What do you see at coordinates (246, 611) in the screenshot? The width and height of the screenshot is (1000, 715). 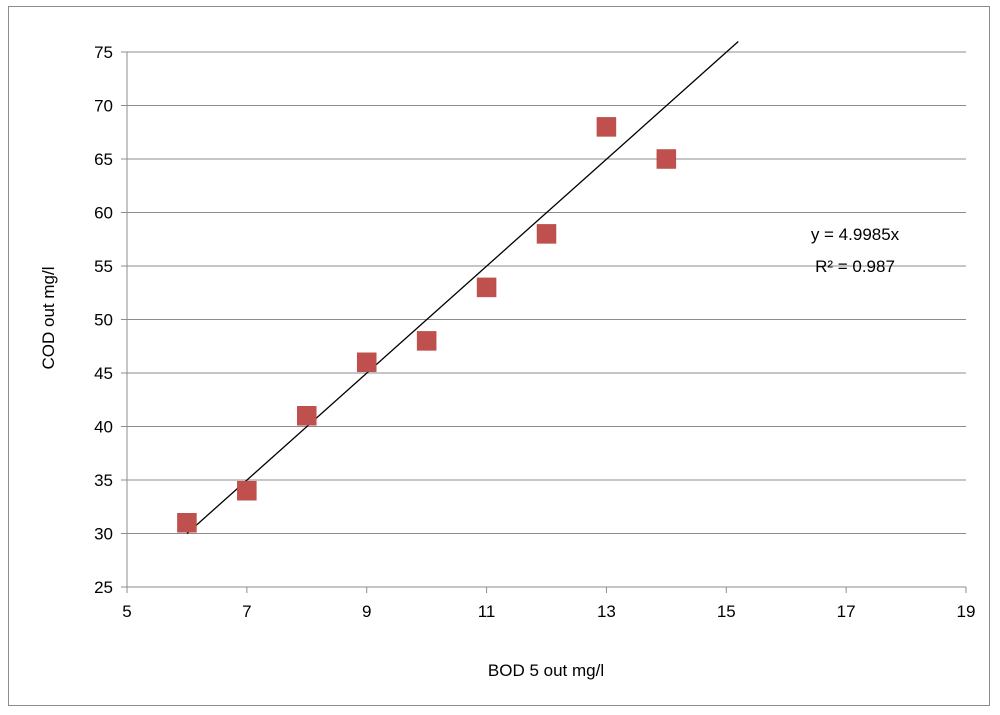 I see `x-tick-label: 7` at bounding box center [246, 611].